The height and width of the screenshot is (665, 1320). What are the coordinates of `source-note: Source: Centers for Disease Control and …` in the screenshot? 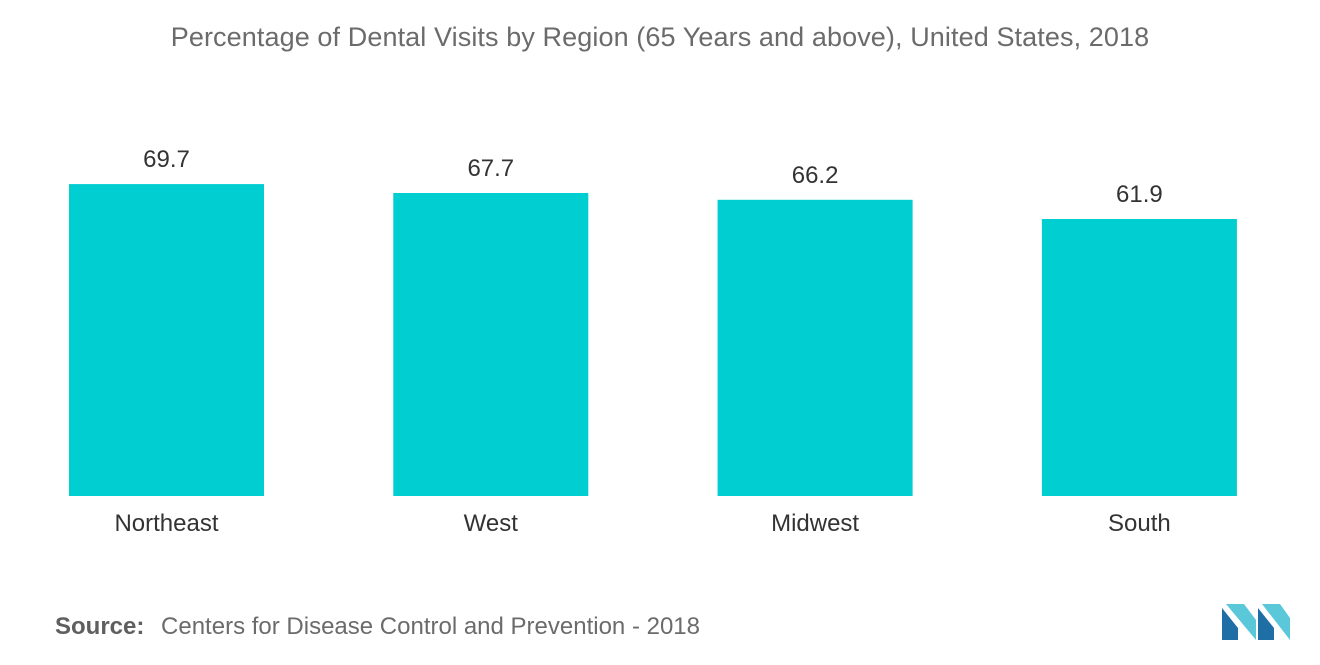 It's located at (377, 627).